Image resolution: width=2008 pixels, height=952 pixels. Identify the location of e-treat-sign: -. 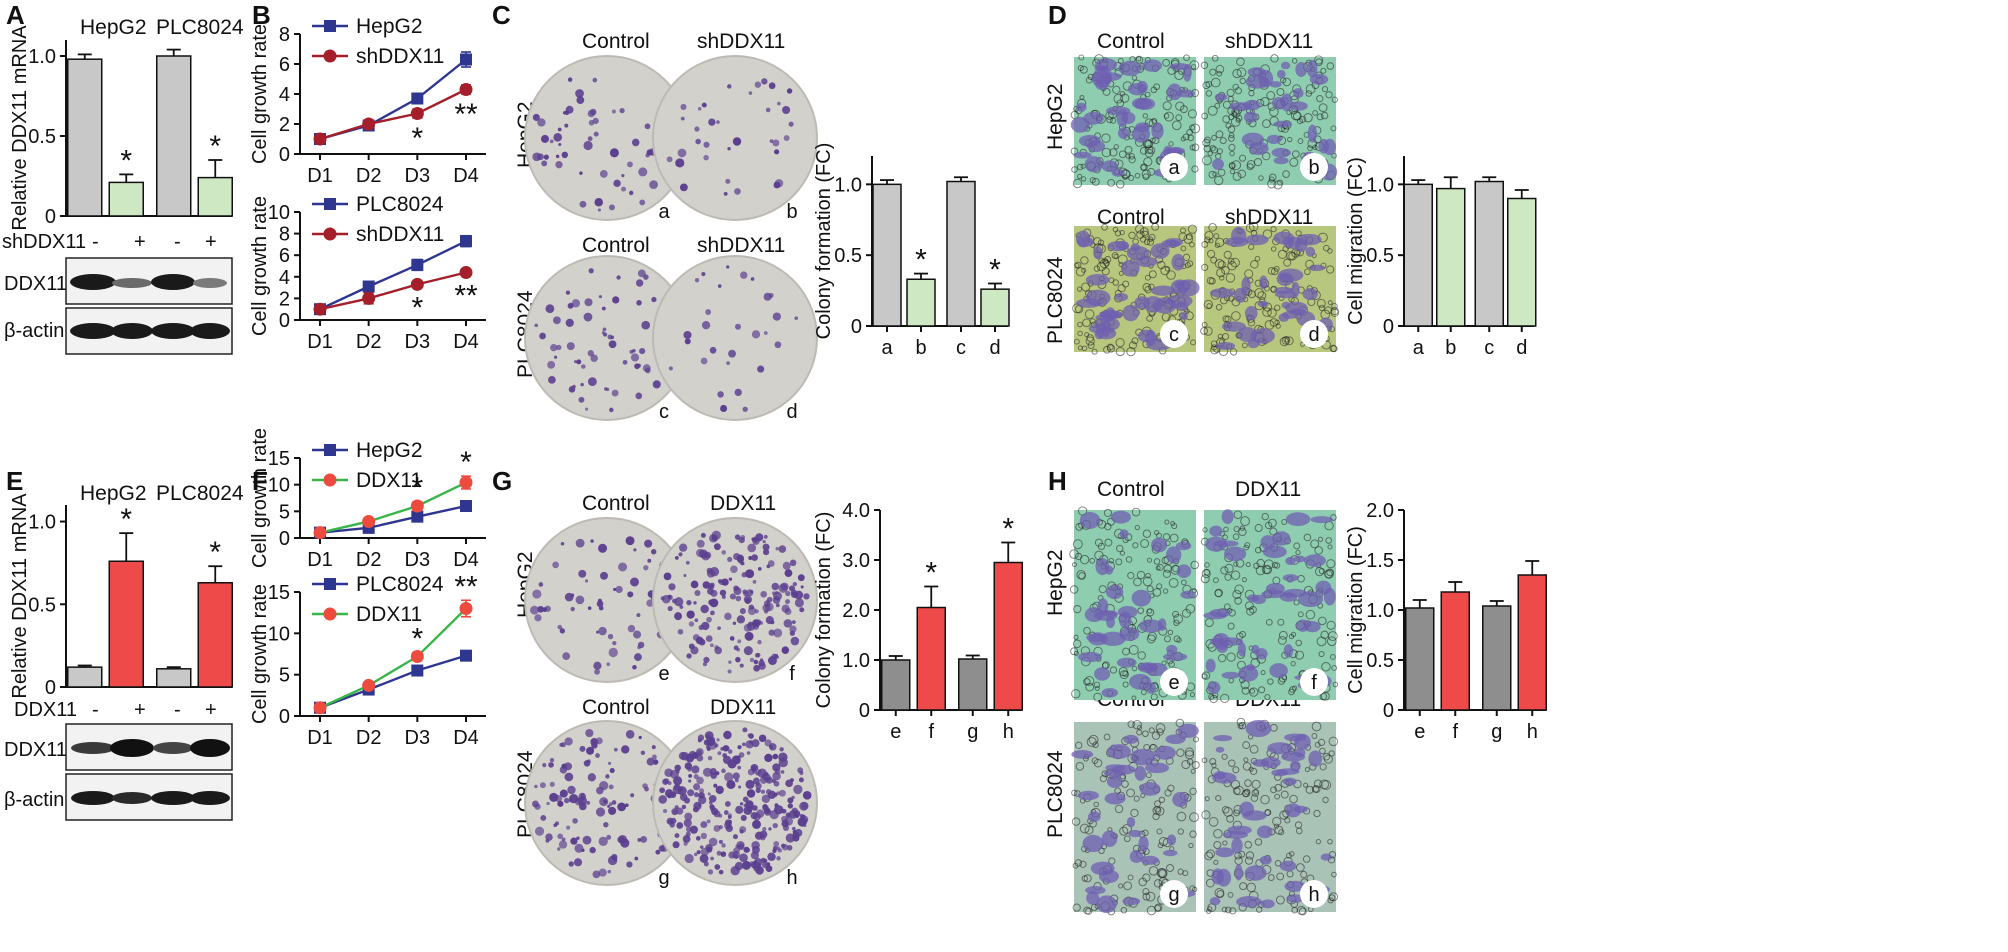
(95, 710).